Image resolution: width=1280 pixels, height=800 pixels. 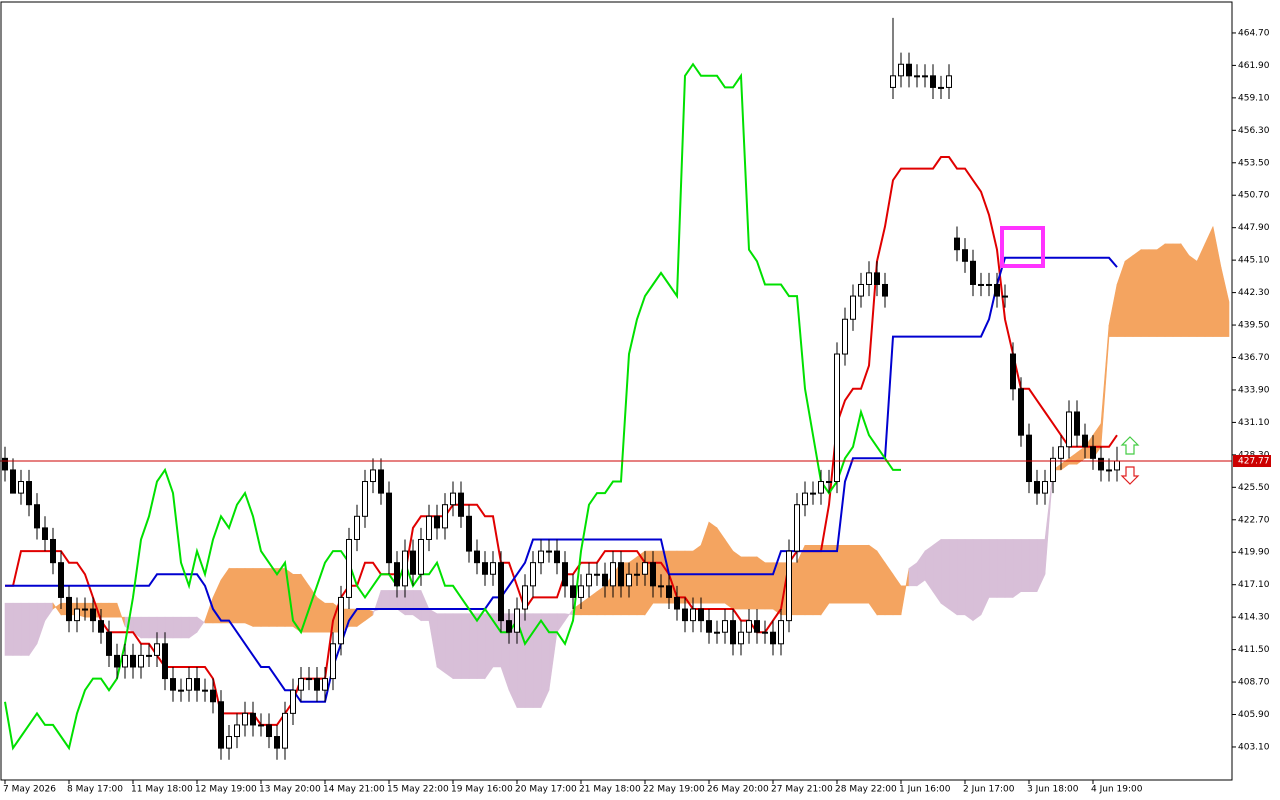 What do you see at coordinates (162, 790) in the screenshot?
I see `x-tick-label: 11 May 18:00` at bounding box center [162, 790].